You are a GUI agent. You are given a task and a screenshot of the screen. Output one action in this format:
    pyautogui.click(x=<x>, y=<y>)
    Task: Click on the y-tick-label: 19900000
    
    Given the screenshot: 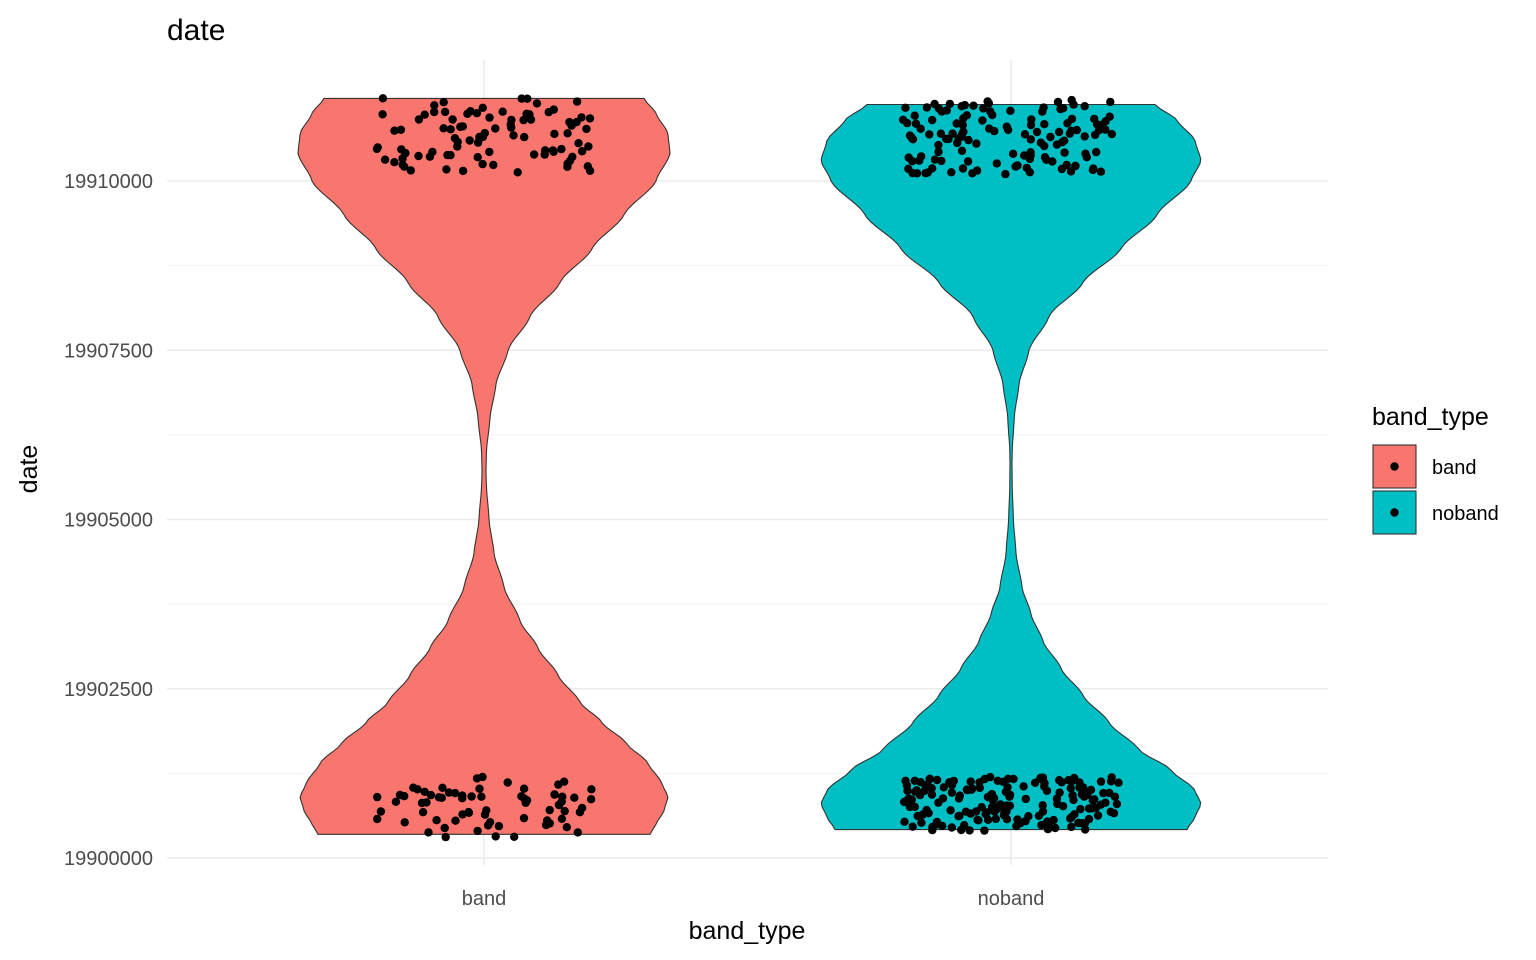 What is the action you would take?
    pyautogui.click(x=108, y=859)
    